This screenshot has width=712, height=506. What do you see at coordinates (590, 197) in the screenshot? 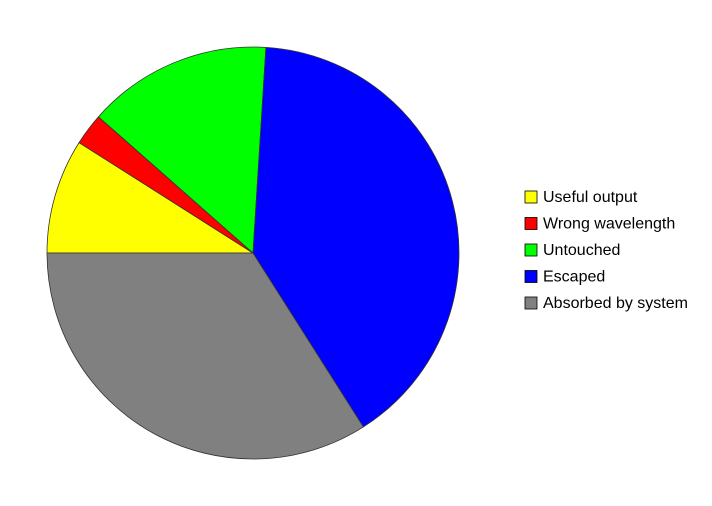
I see `legend-label: Useful output` at bounding box center [590, 197].